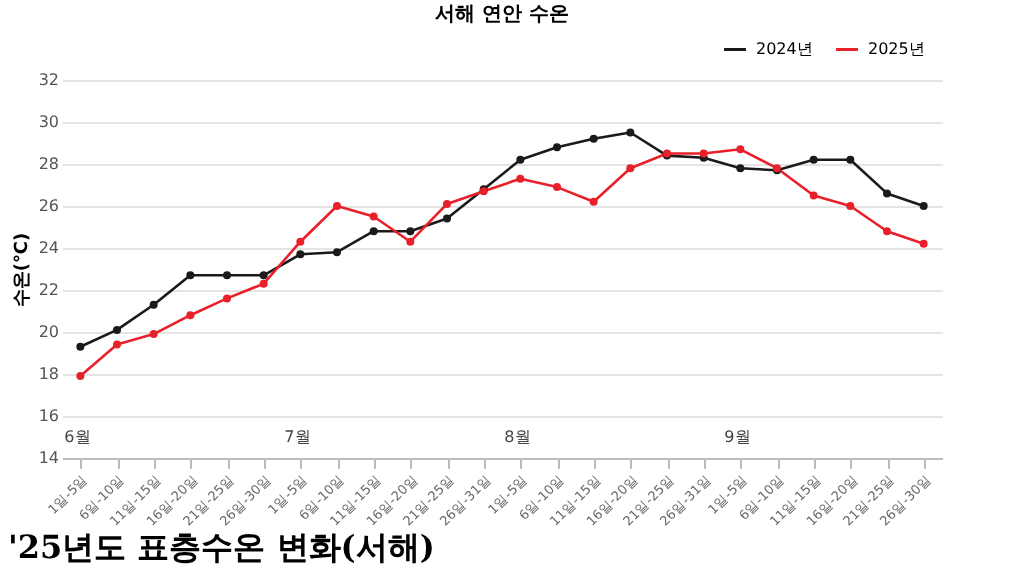 This screenshot has width=1018, height=570. I want to click on y-tick-label: 24, so click(48, 248).